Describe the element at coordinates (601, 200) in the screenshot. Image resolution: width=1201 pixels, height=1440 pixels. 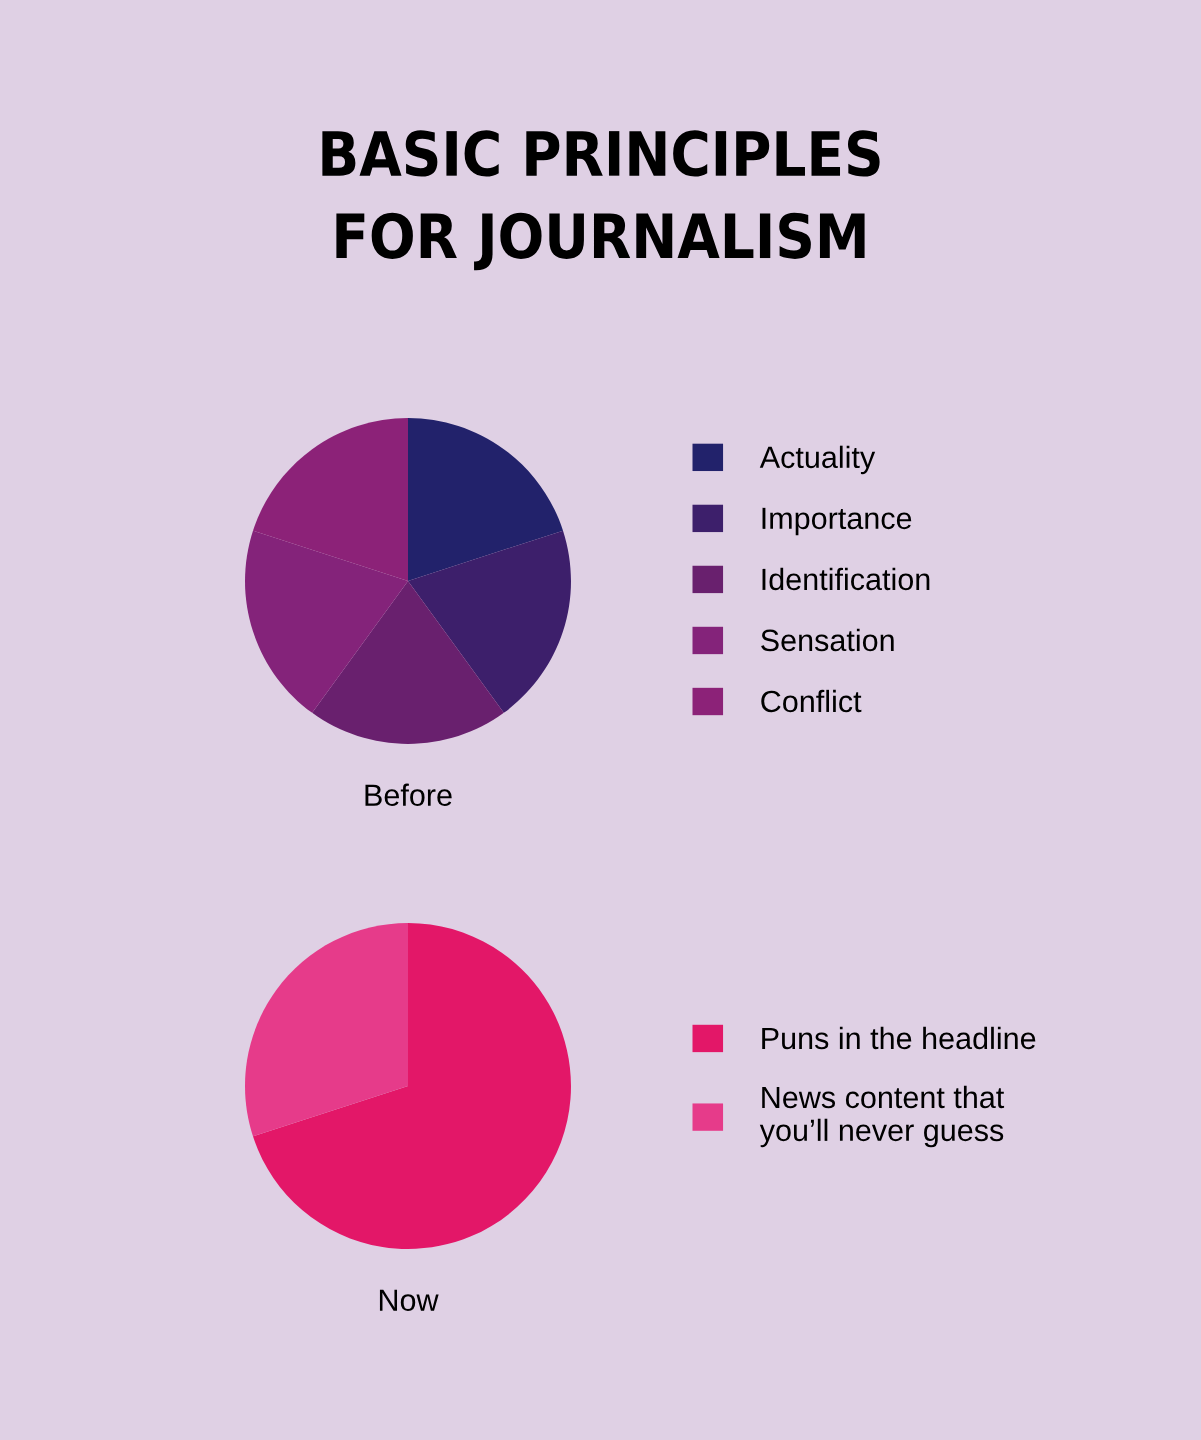
I see `chart-title: BASIC PRINCIPLES FOR JOURNALISM` at that location.